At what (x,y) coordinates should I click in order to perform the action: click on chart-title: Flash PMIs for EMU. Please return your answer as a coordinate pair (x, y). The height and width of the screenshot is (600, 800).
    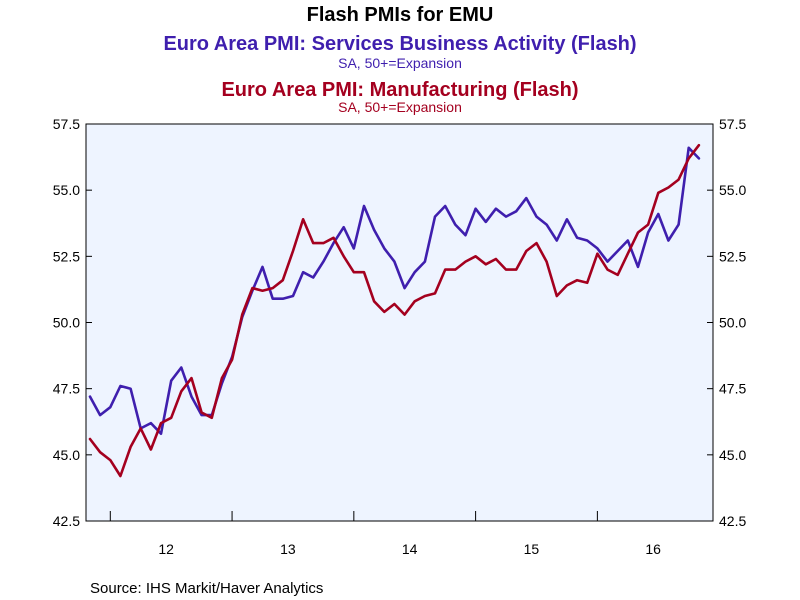
    Looking at the image, I should click on (400, 15).